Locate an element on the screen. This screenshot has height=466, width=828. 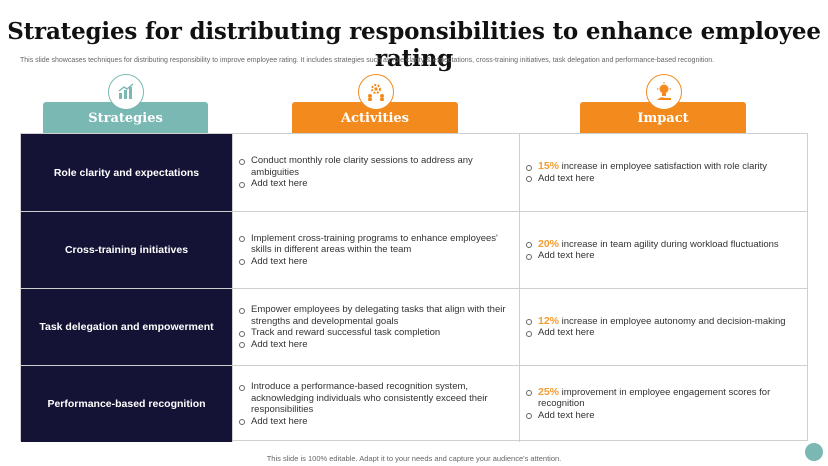
impact-percentage: 12% is located at coordinates (549, 320).